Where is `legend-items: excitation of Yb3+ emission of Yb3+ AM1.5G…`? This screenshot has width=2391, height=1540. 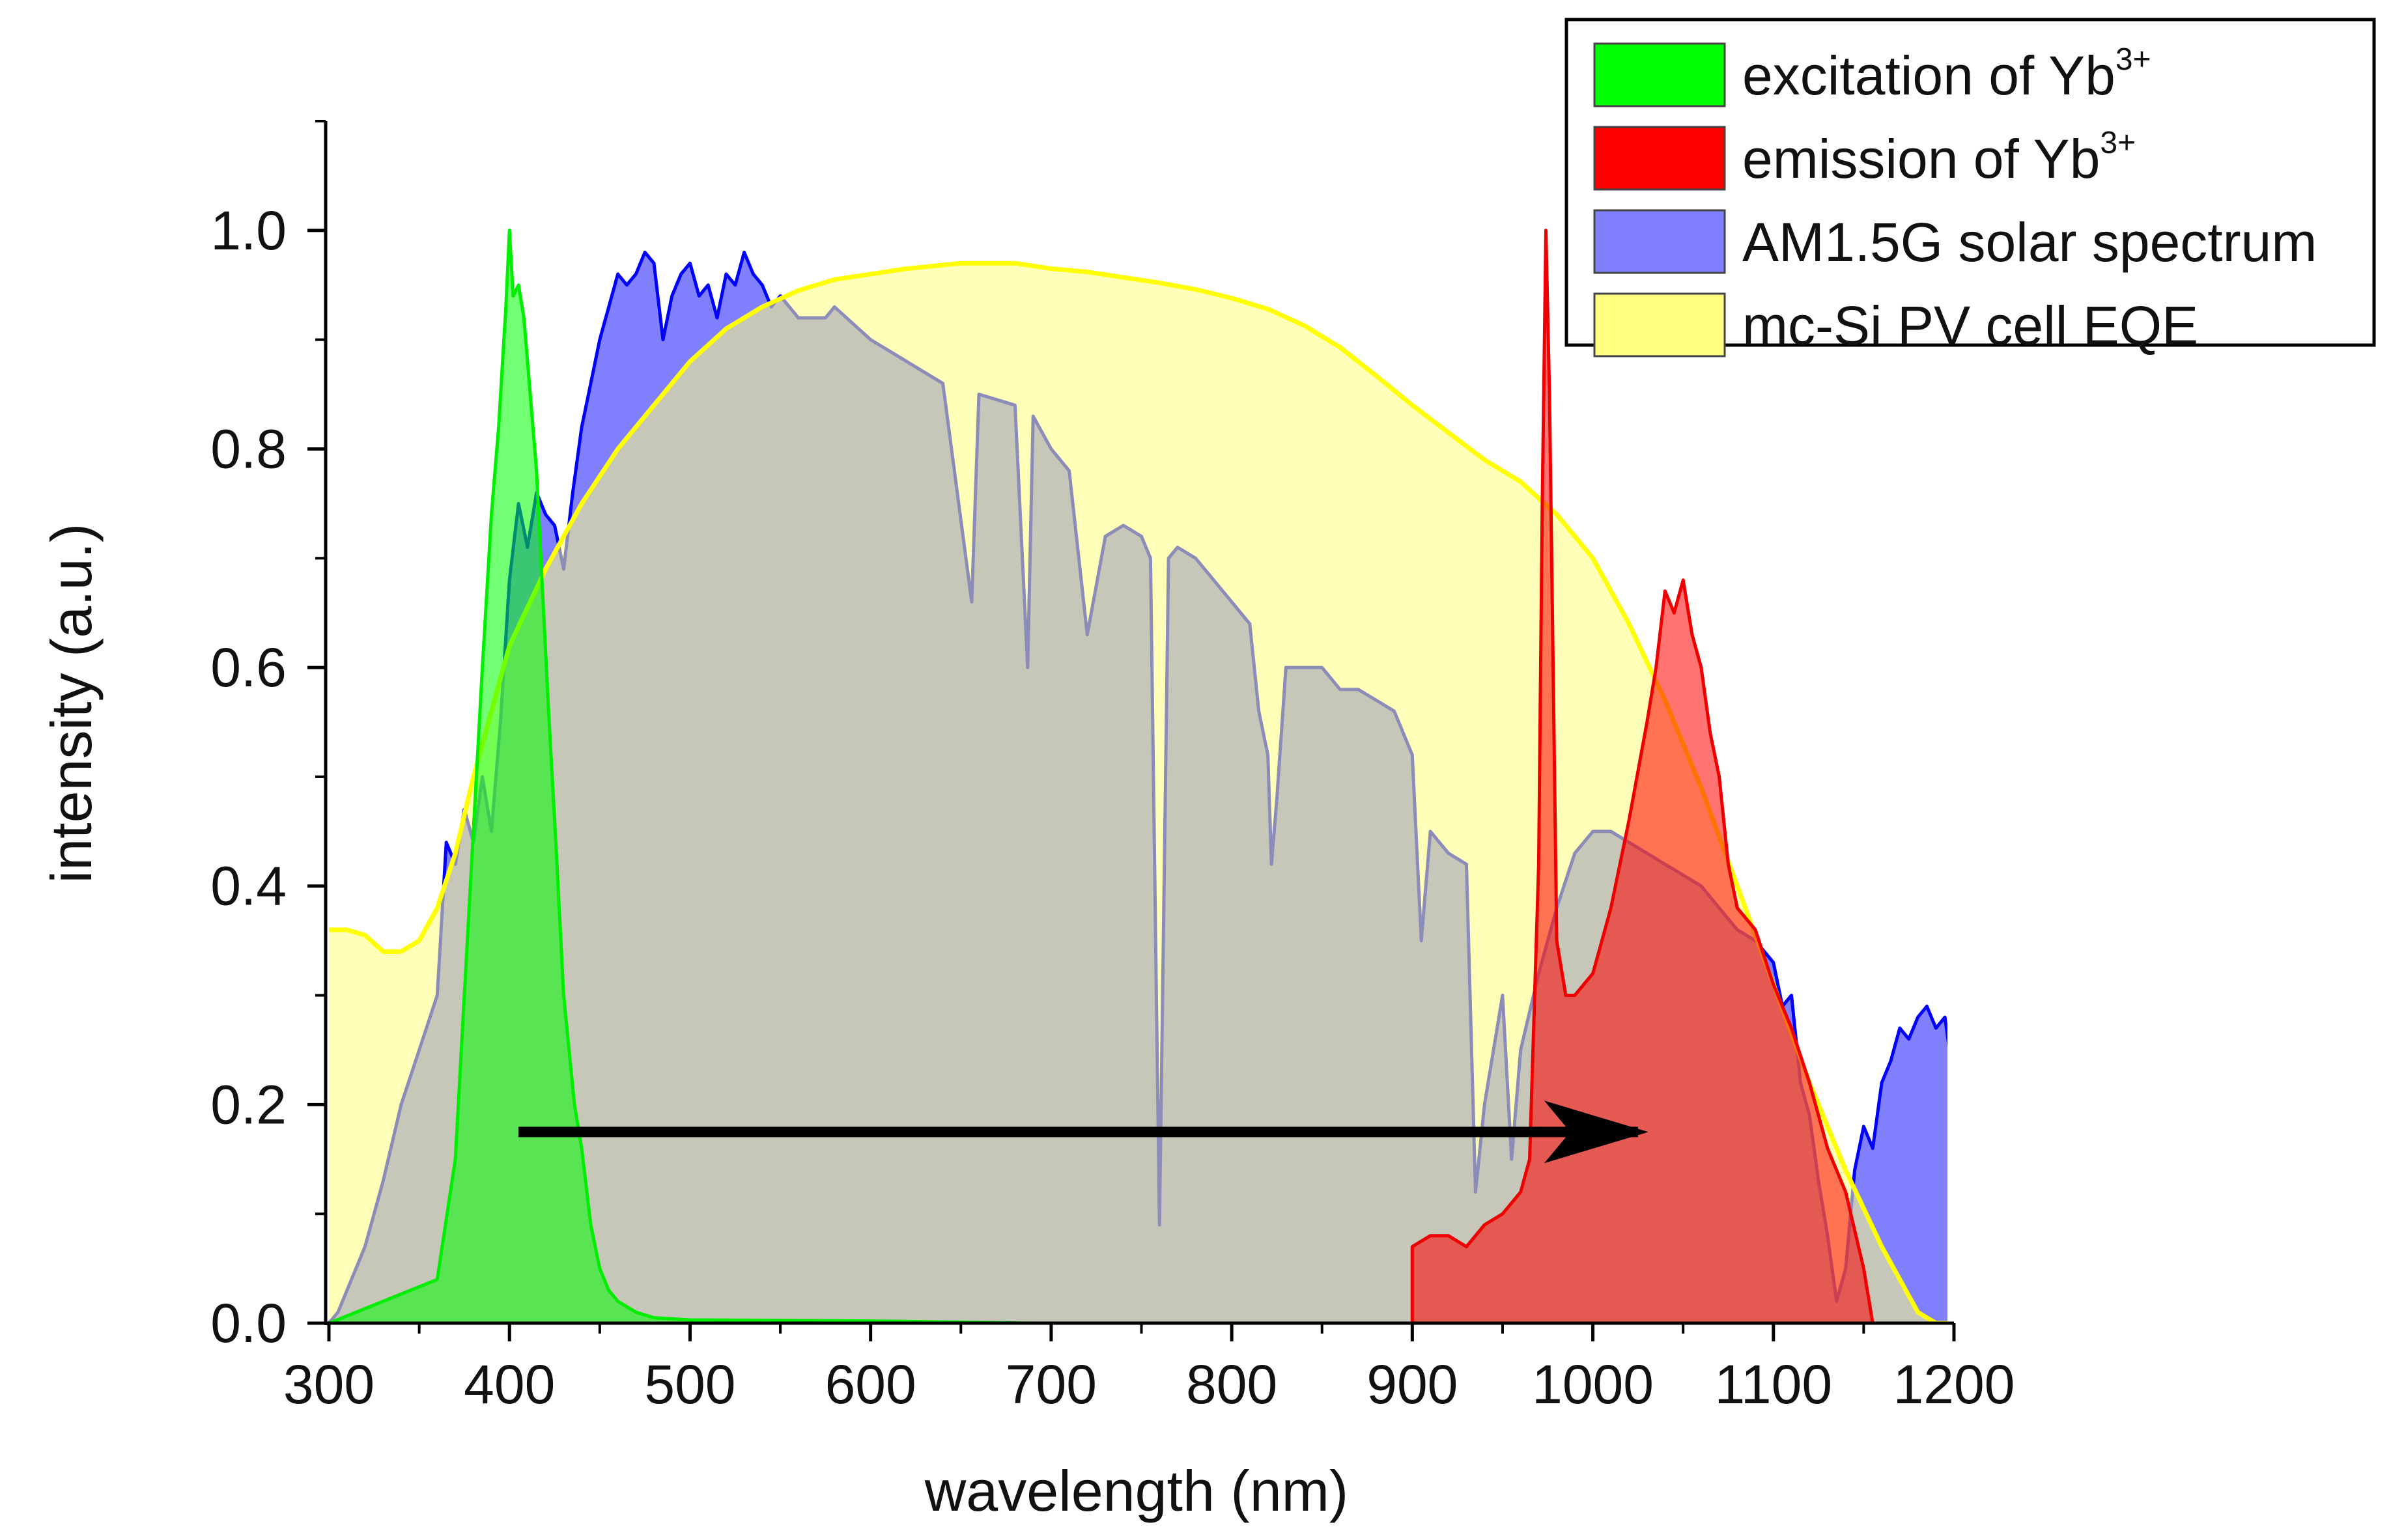
legend-items: excitation of Yb3+ emission of Yb3+ AM1.5G… is located at coordinates (1955, 200).